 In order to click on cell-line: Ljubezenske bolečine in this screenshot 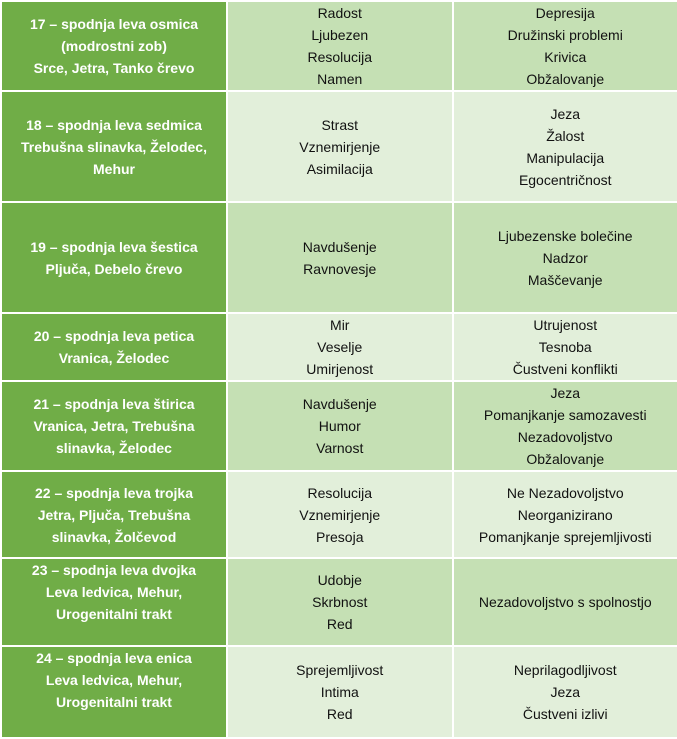, I will do `click(566, 236)`.